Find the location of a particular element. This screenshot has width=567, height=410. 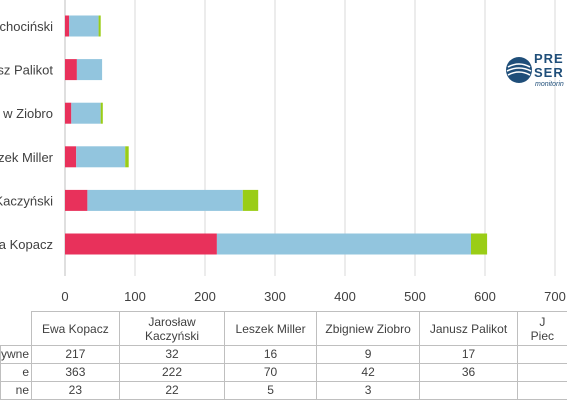

table-corner-cell is located at coordinates (16, 328).